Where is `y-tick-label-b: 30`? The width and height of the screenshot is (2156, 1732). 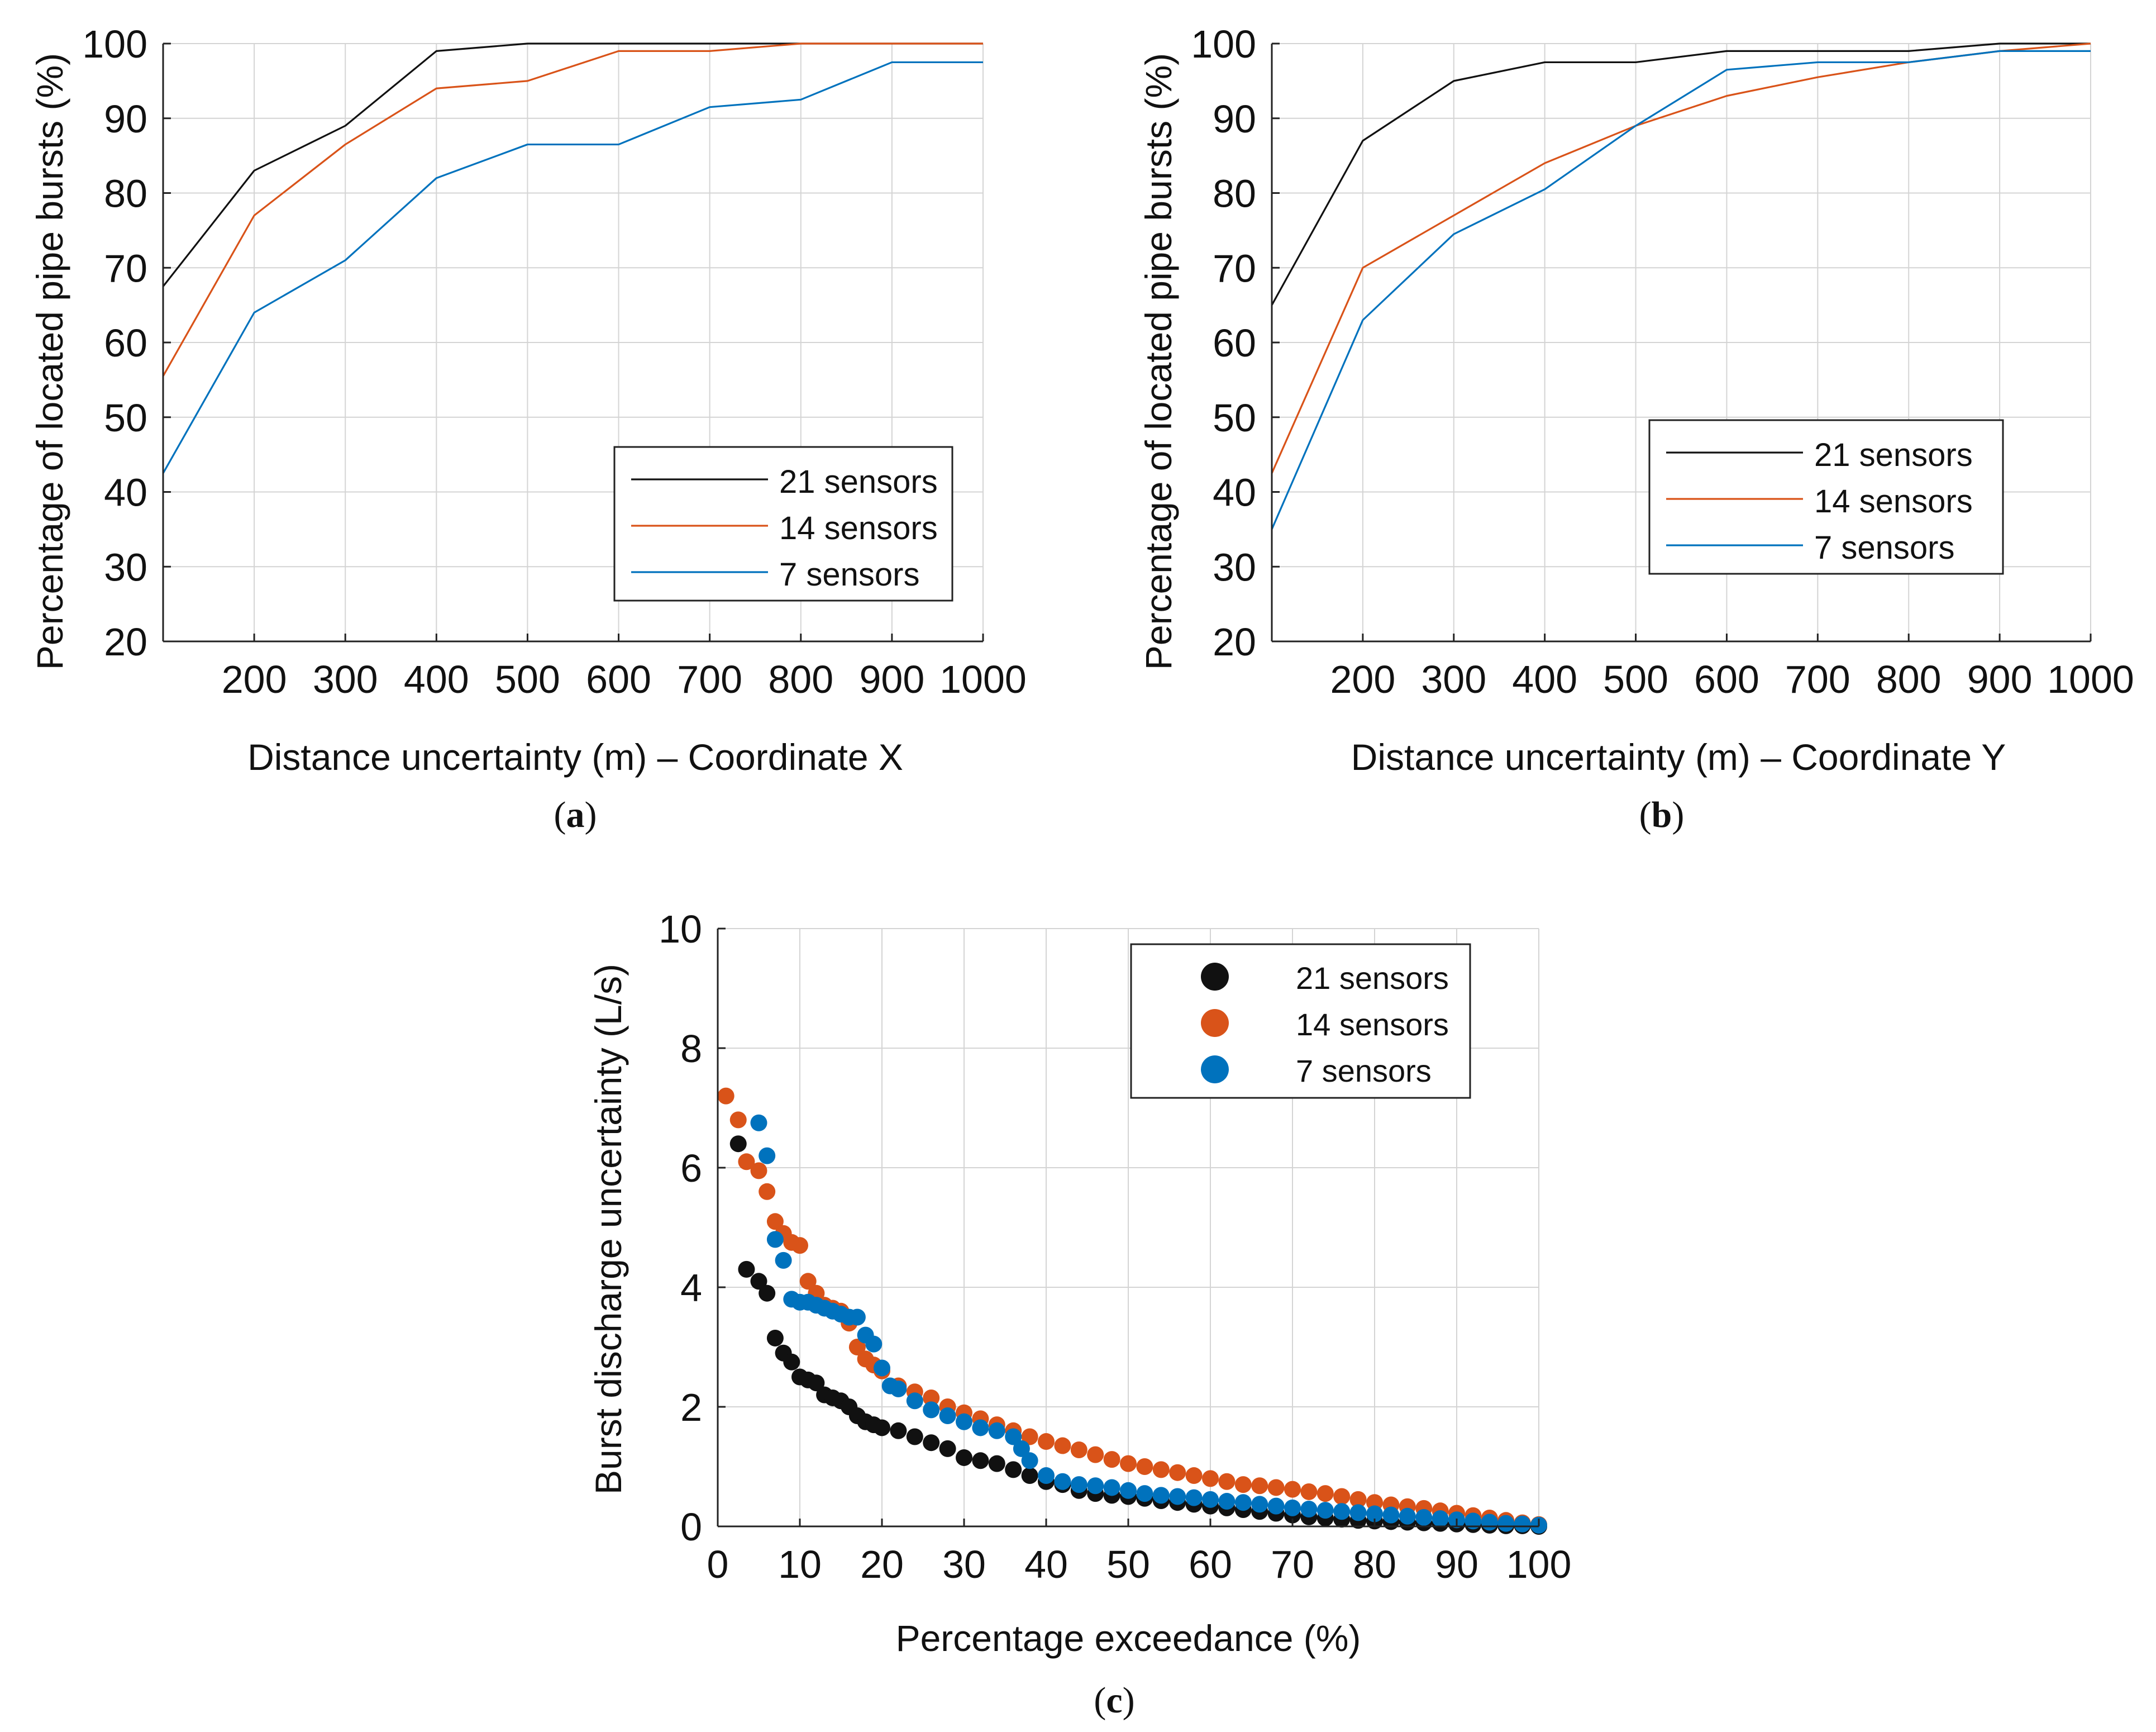 y-tick-label-b: 30 is located at coordinates (1235, 567).